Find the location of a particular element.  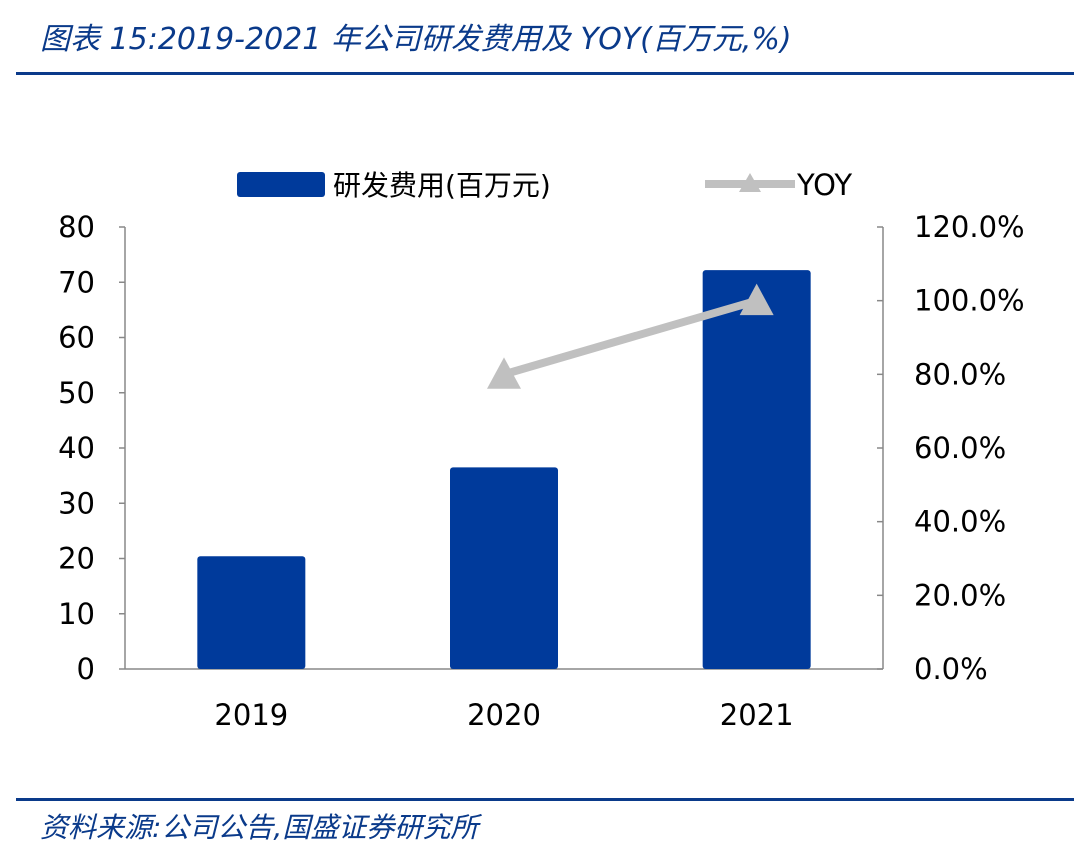

left-tick-label: 0 is located at coordinates (86, 669).